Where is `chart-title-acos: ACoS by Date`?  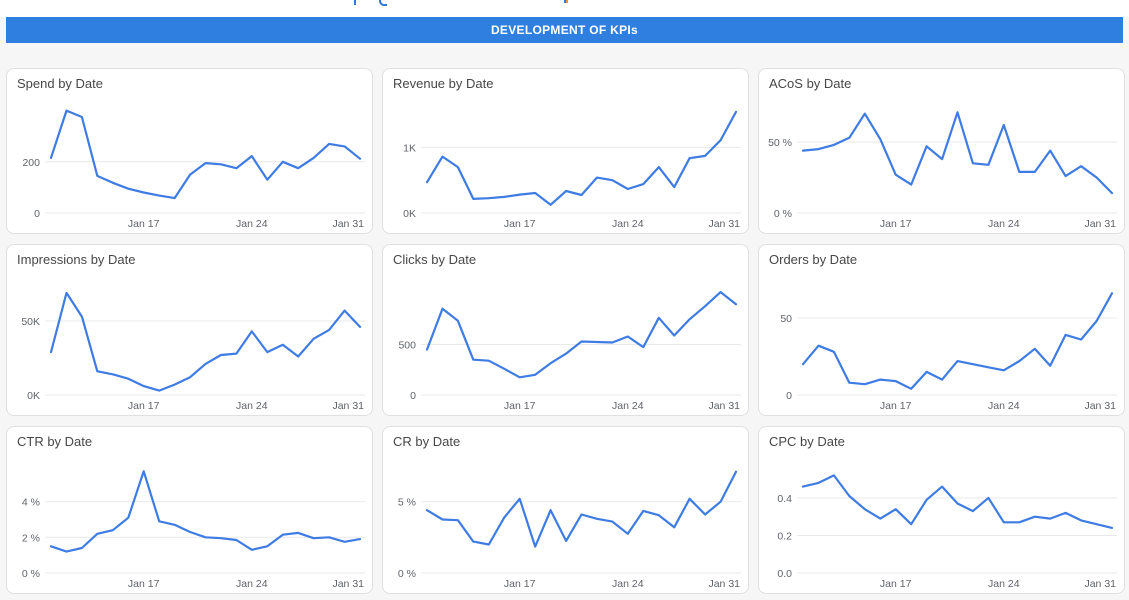 chart-title-acos: ACoS by Date is located at coordinates (810, 83).